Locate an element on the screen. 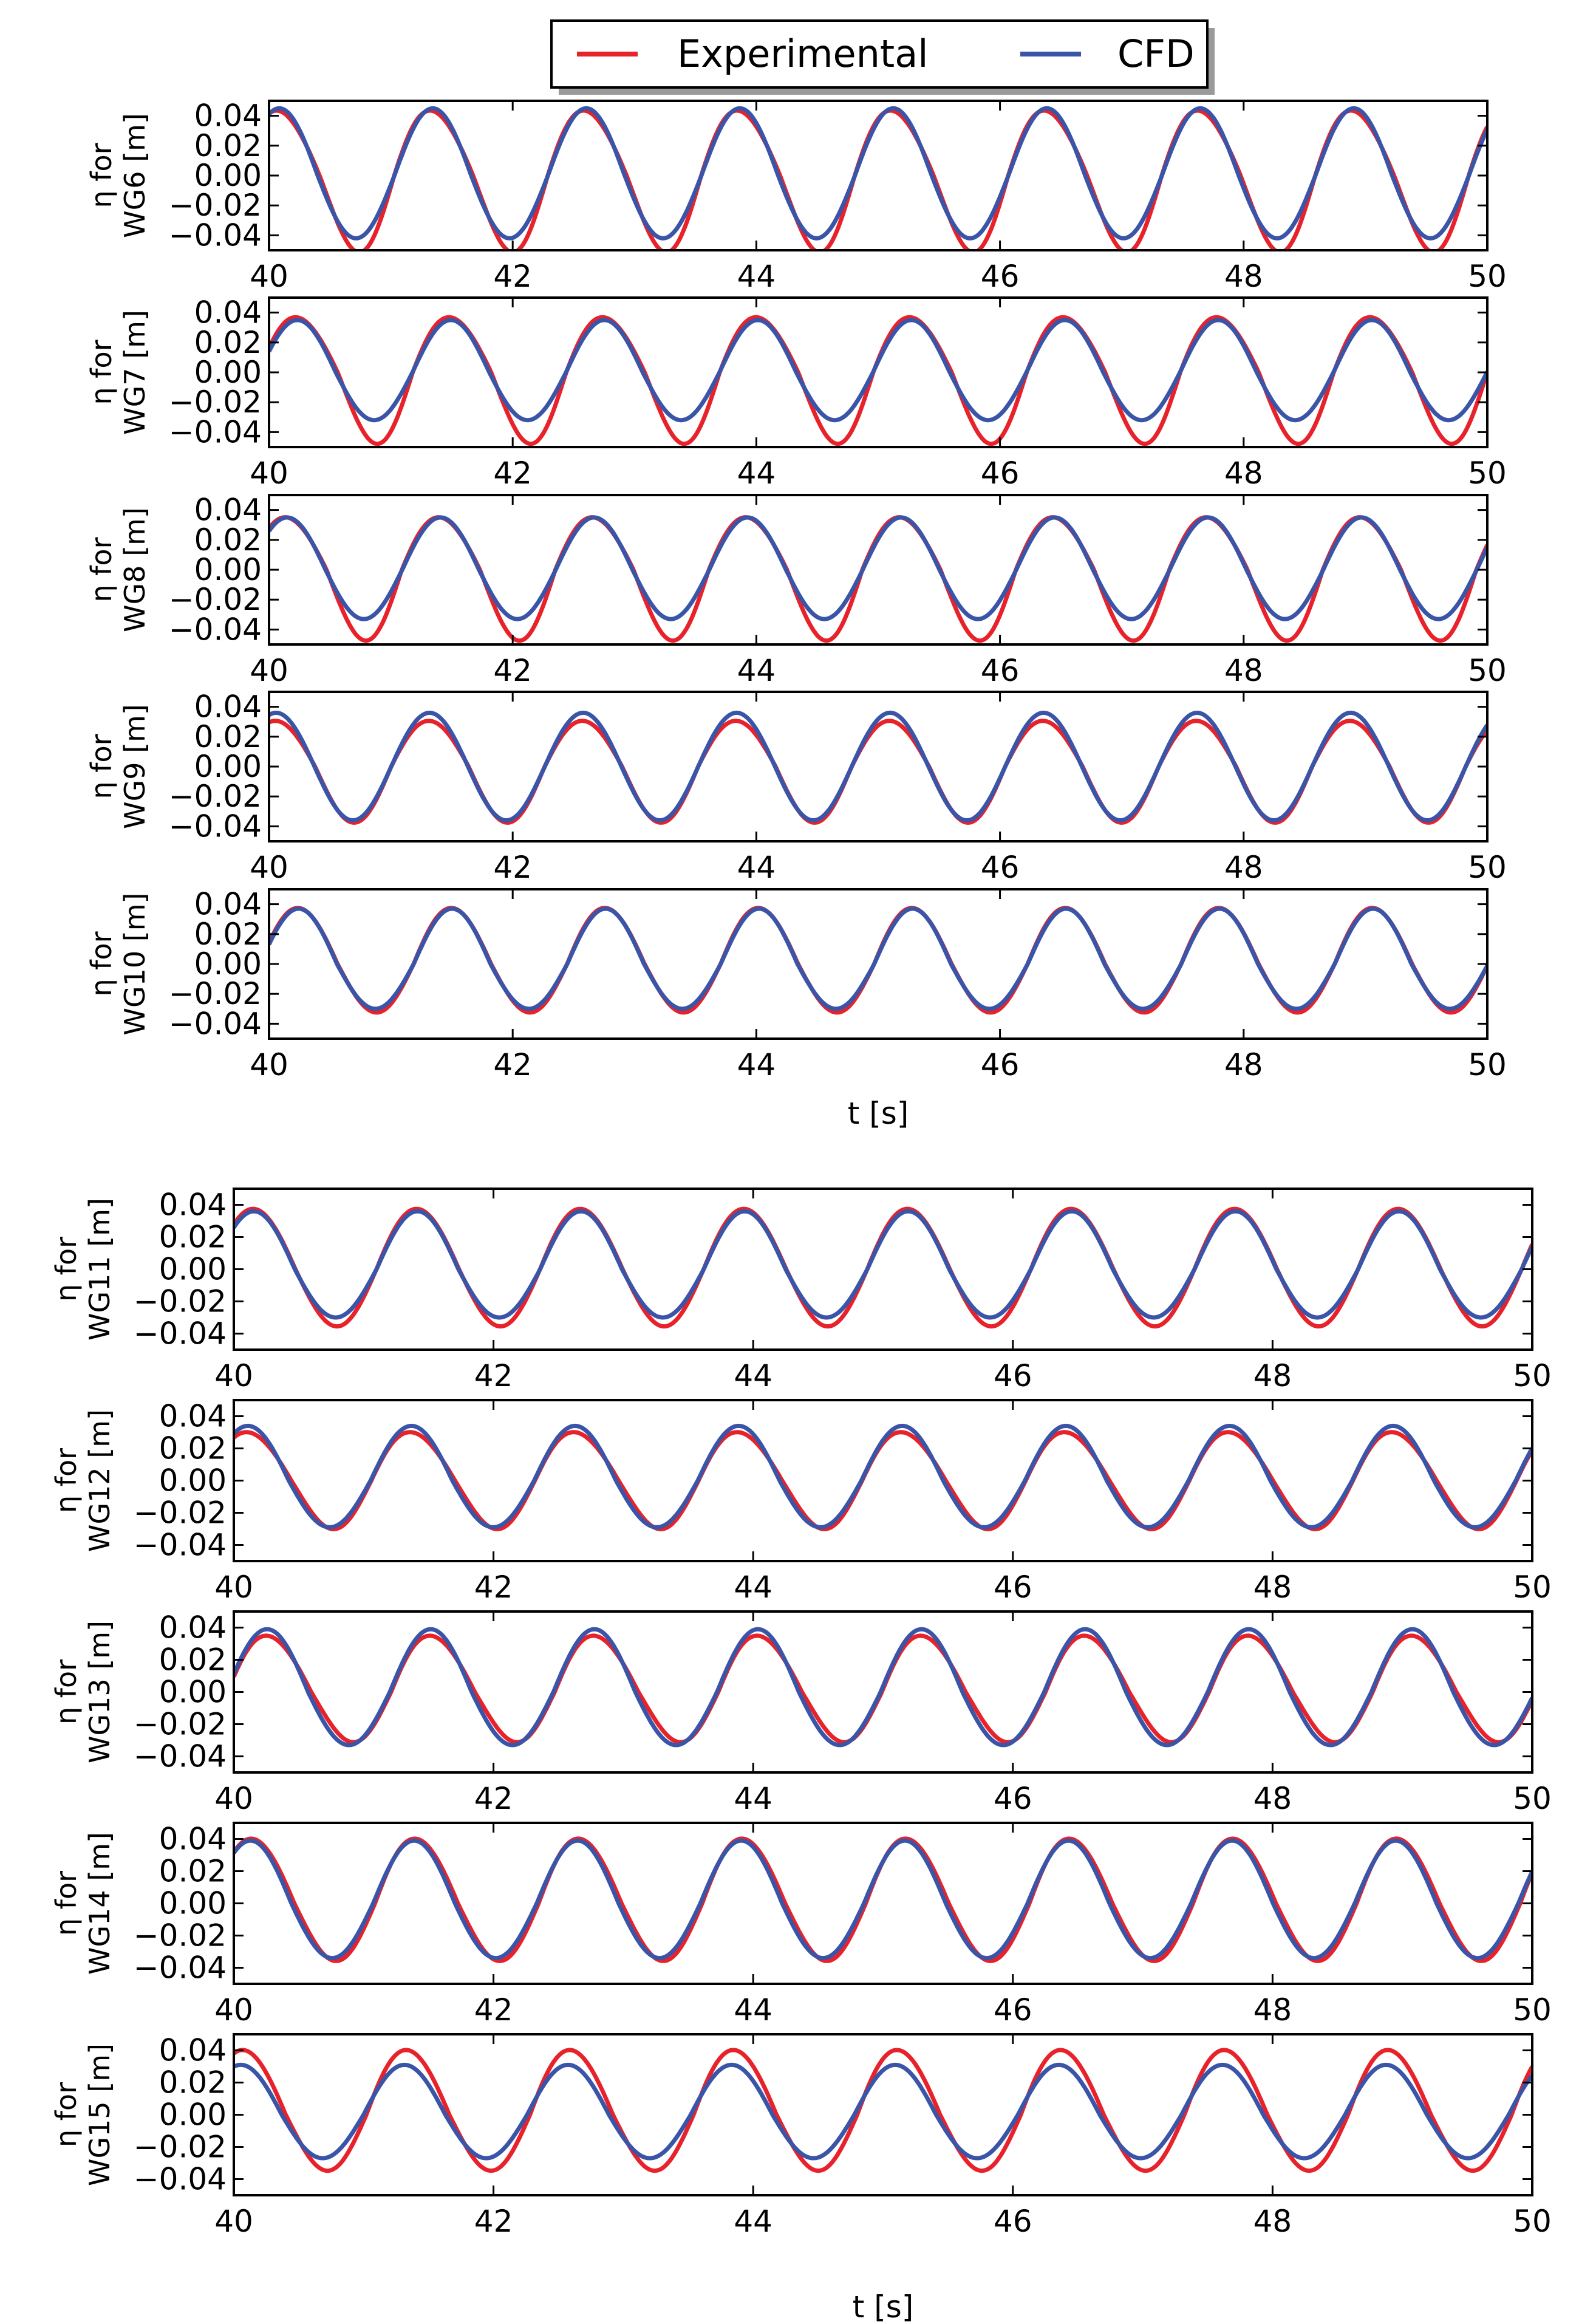 This screenshot has width=1579, height=2324. axes-frame-wg12 is located at coordinates (883, 1480).